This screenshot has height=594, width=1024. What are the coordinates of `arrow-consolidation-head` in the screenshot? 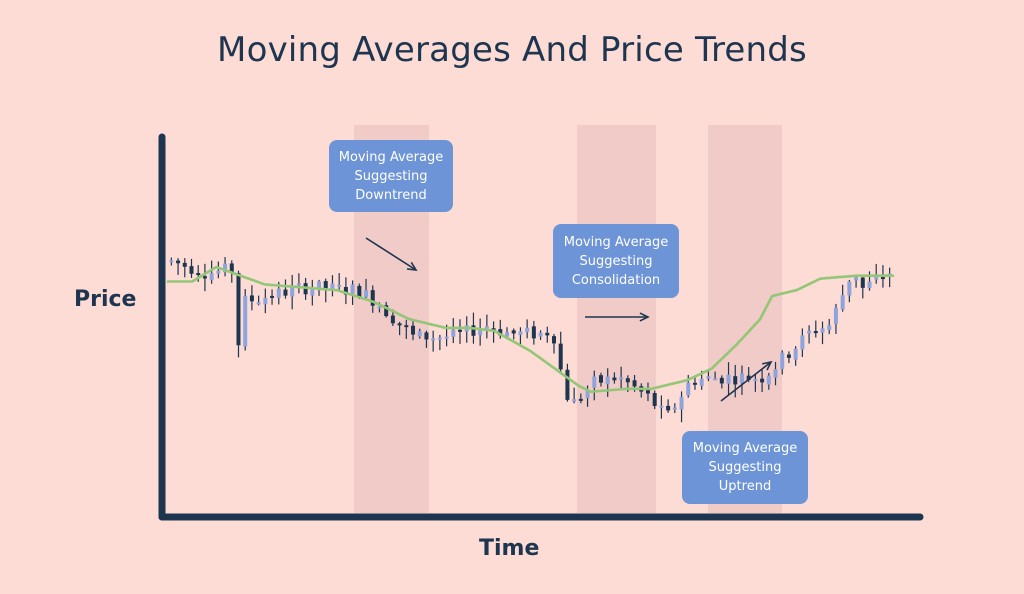 It's located at (644, 317).